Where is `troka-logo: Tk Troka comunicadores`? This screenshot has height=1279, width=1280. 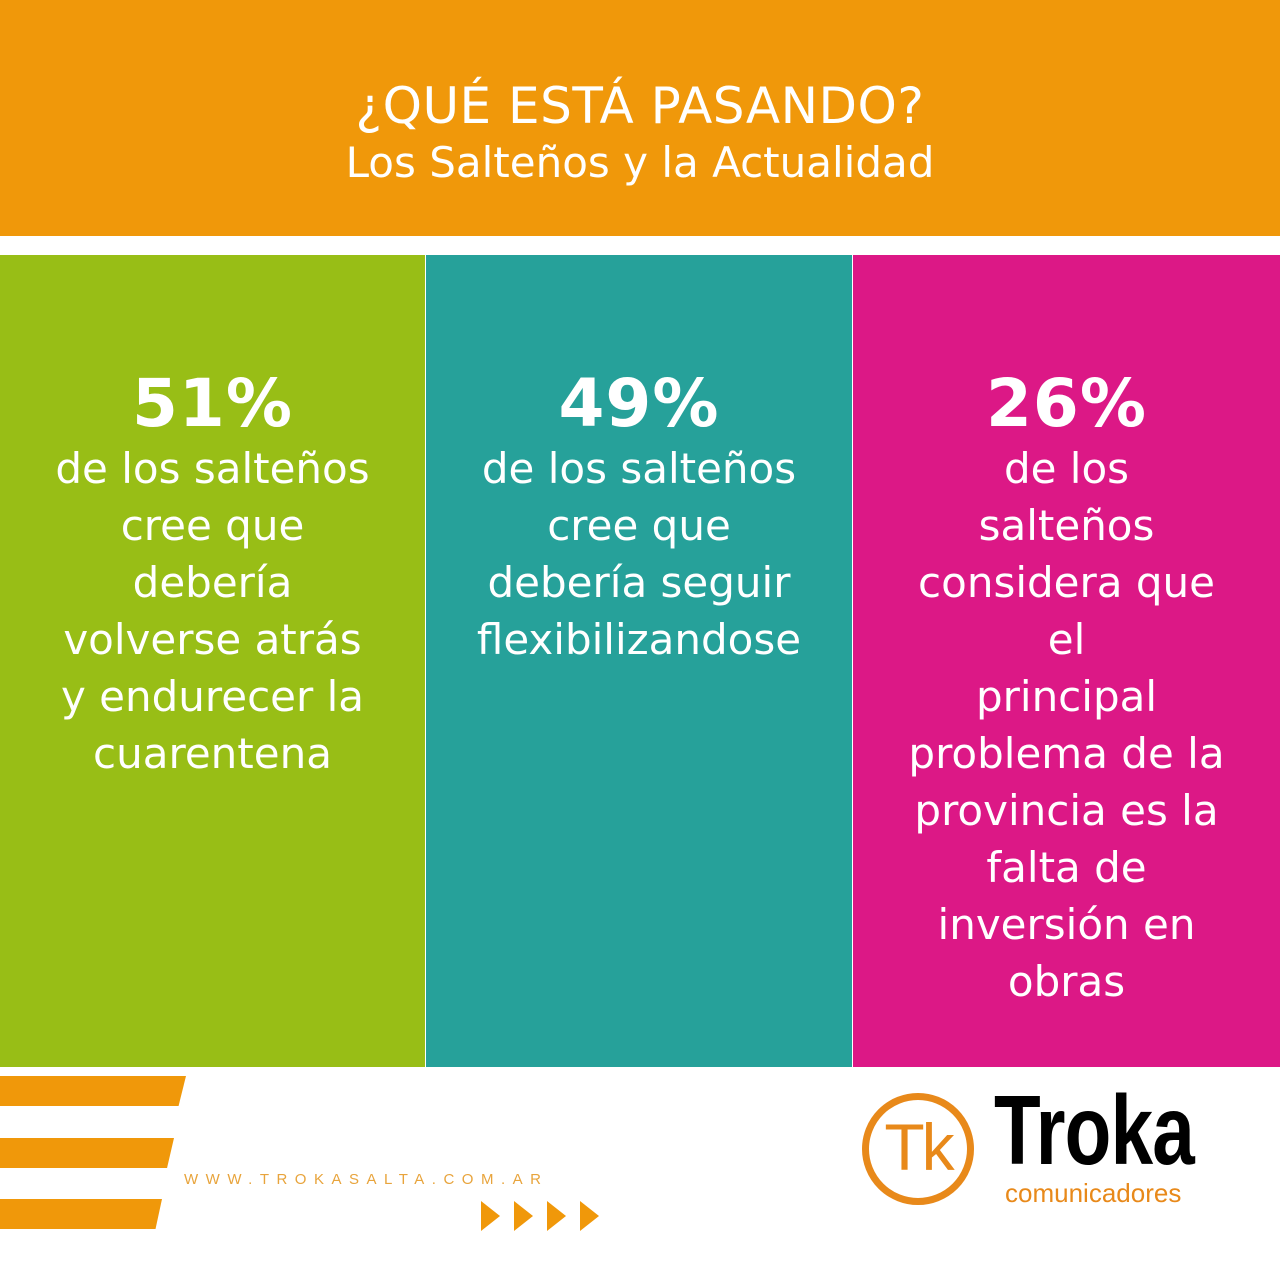
troka-logo: Tk Troka comunicadores is located at coordinates (1042, 1149).